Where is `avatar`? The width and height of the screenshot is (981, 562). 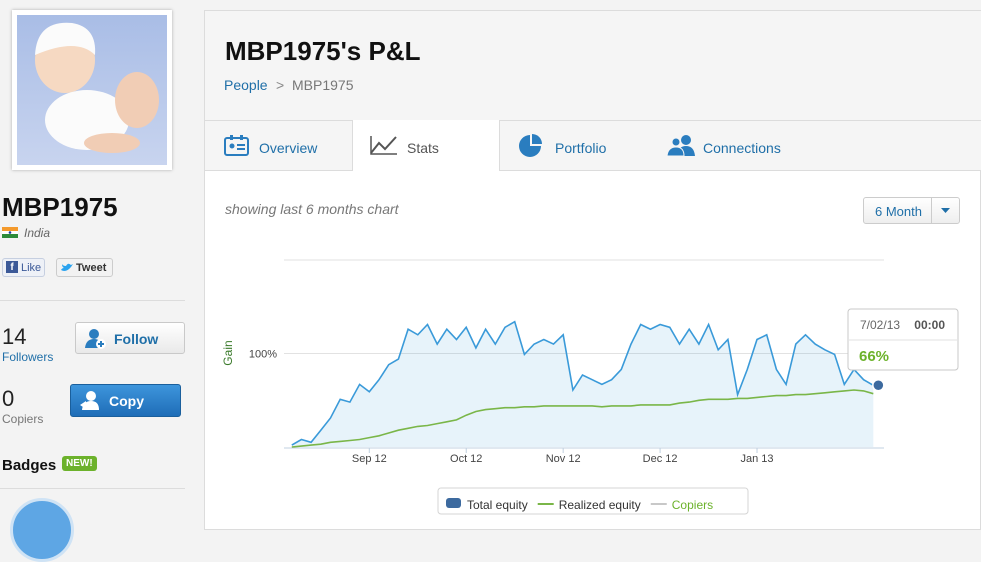 avatar is located at coordinates (92, 90).